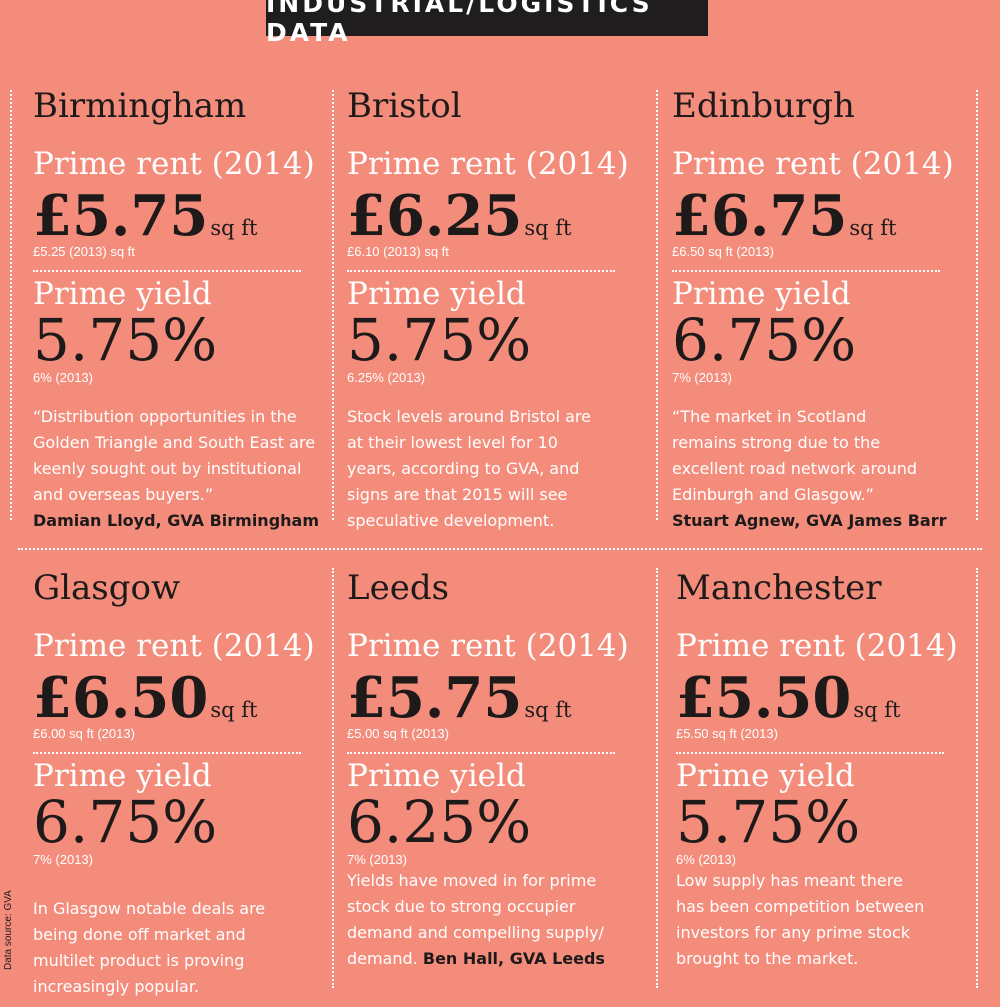 The height and width of the screenshot is (1007, 1000). What do you see at coordinates (8, 930) in the screenshot?
I see `data-source-note: Data source: GVA` at bounding box center [8, 930].